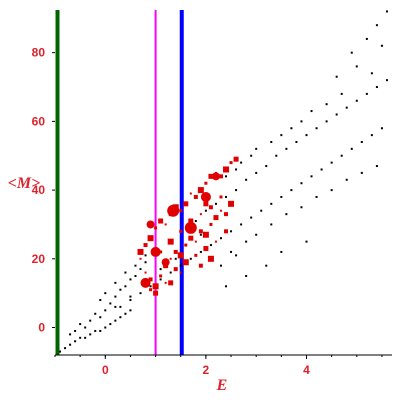 The height and width of the screenshot is (400, 400). I want to click on y-tick-label: 20, so click(39, 259).